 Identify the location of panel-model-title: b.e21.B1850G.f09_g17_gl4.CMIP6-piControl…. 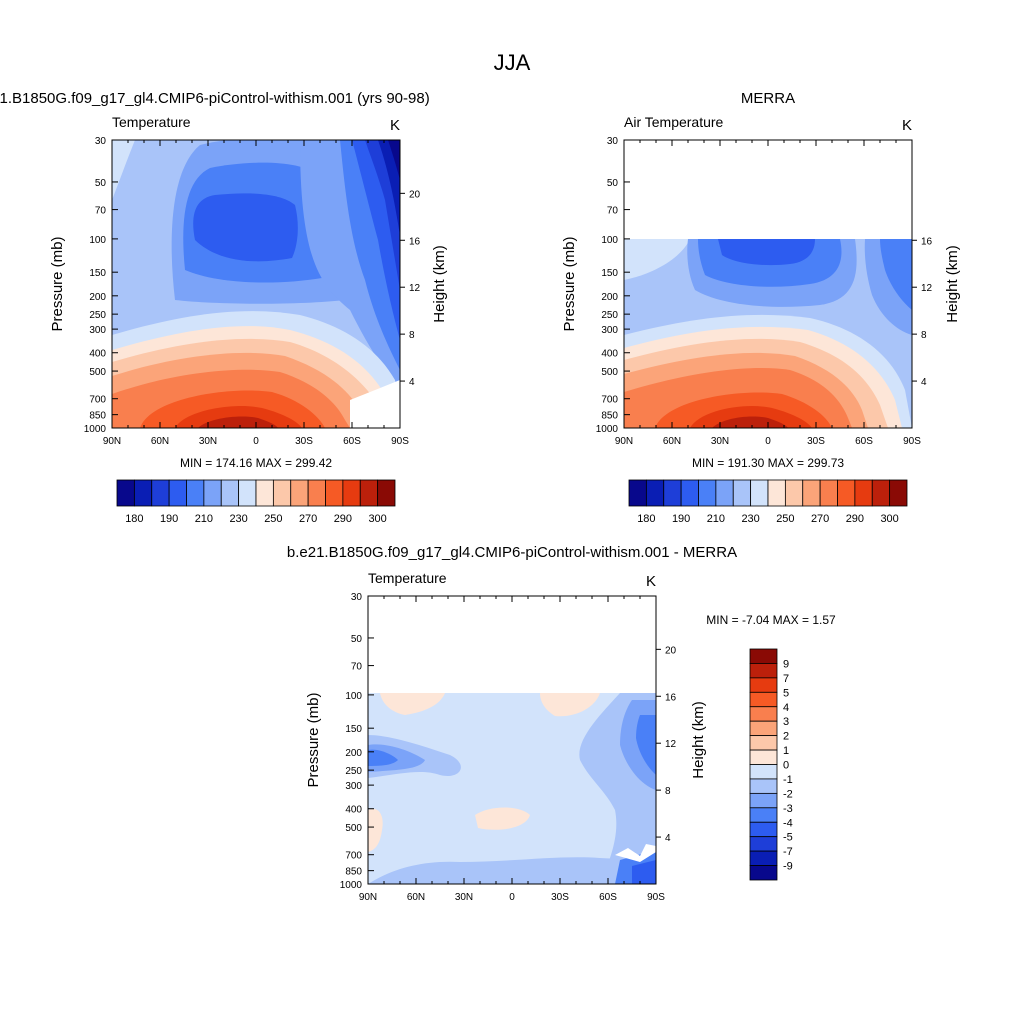
(215, 98).